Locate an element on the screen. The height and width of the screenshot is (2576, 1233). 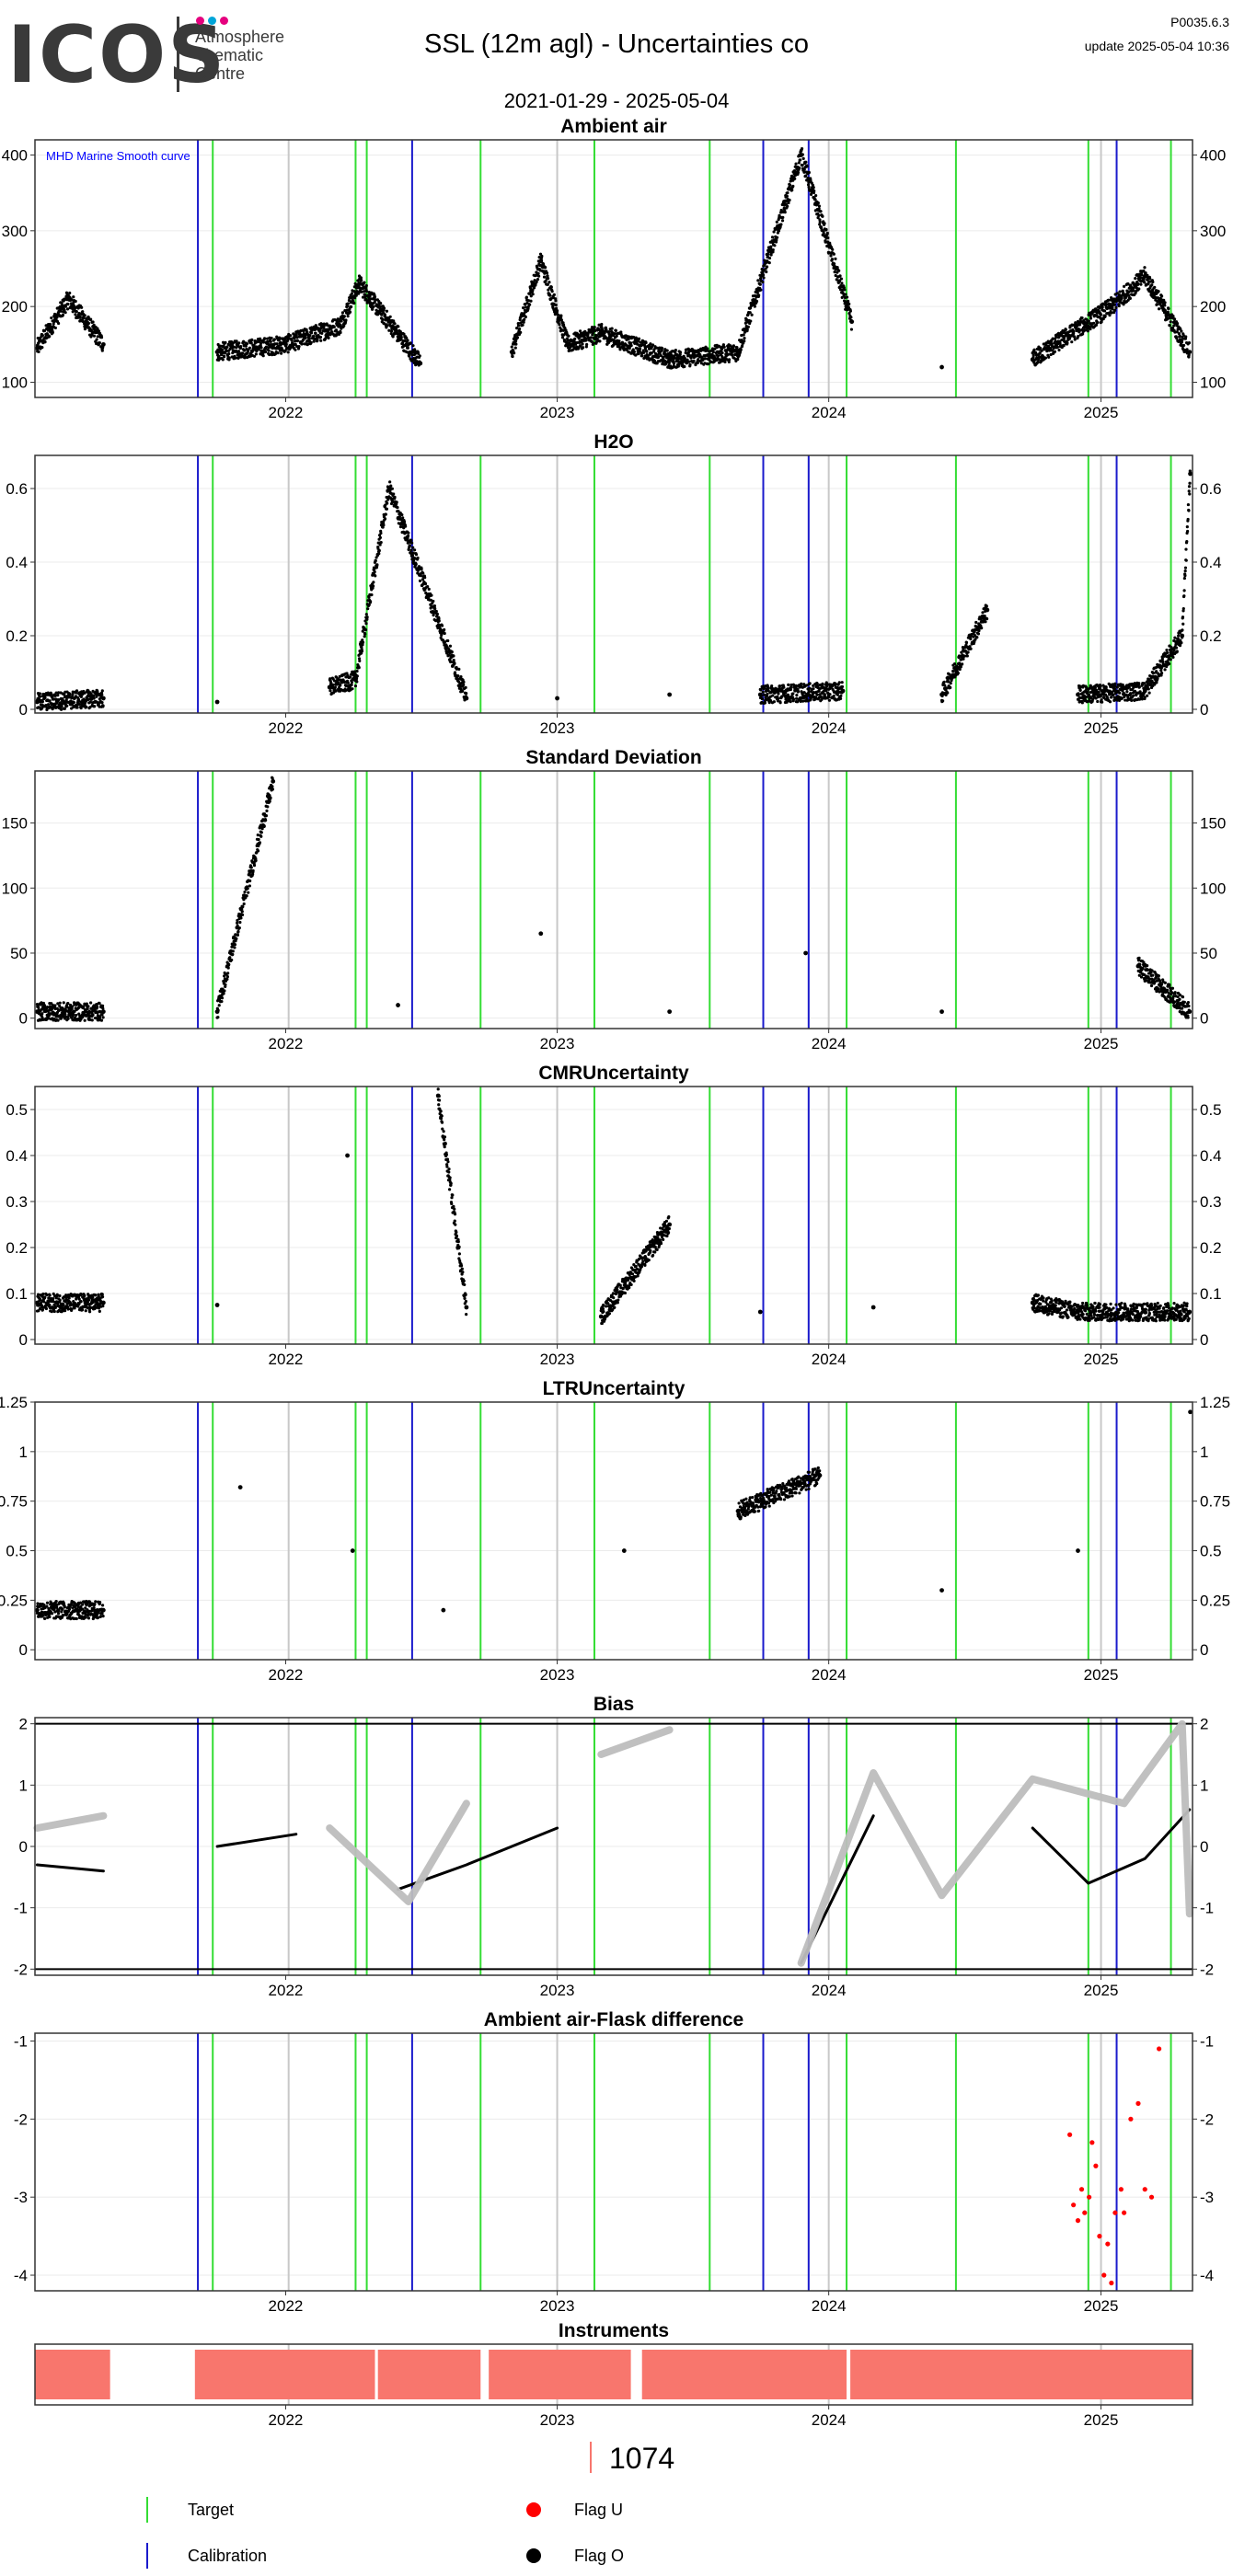
smooth-curve-annotation: MHD Marine Smooth curve is located at coordinates (118, 156).